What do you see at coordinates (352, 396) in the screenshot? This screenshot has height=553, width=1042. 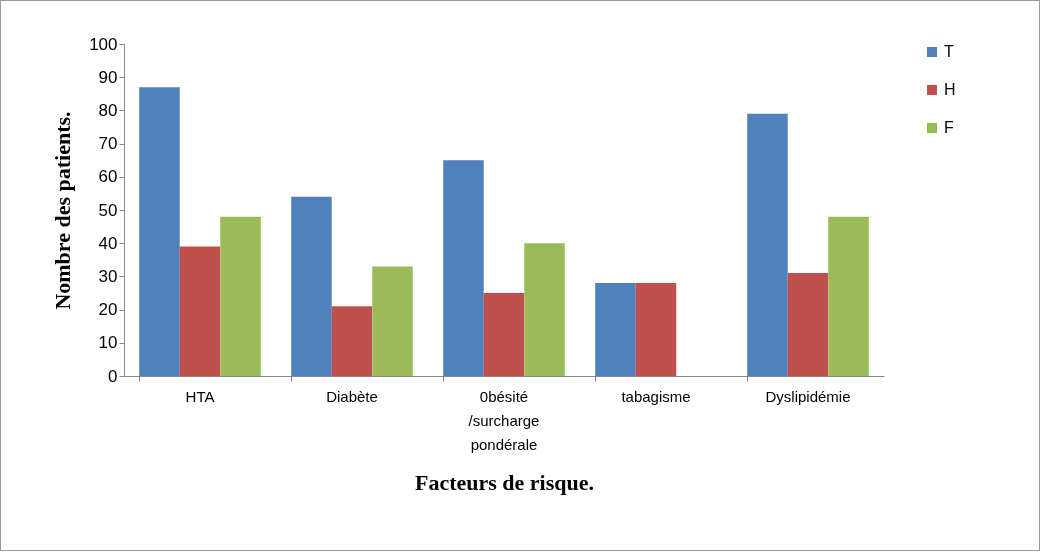 I see `x-tick-label: Diabète` at bounding box center [352, 396].